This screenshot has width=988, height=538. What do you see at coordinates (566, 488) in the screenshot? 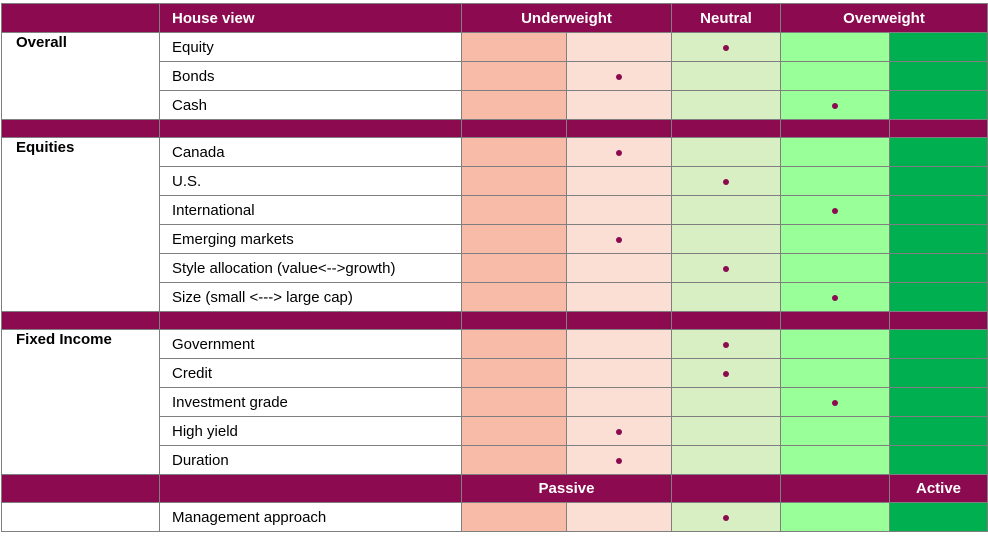
I see `footer-passive: Passive` at bounding box center [566, 488].